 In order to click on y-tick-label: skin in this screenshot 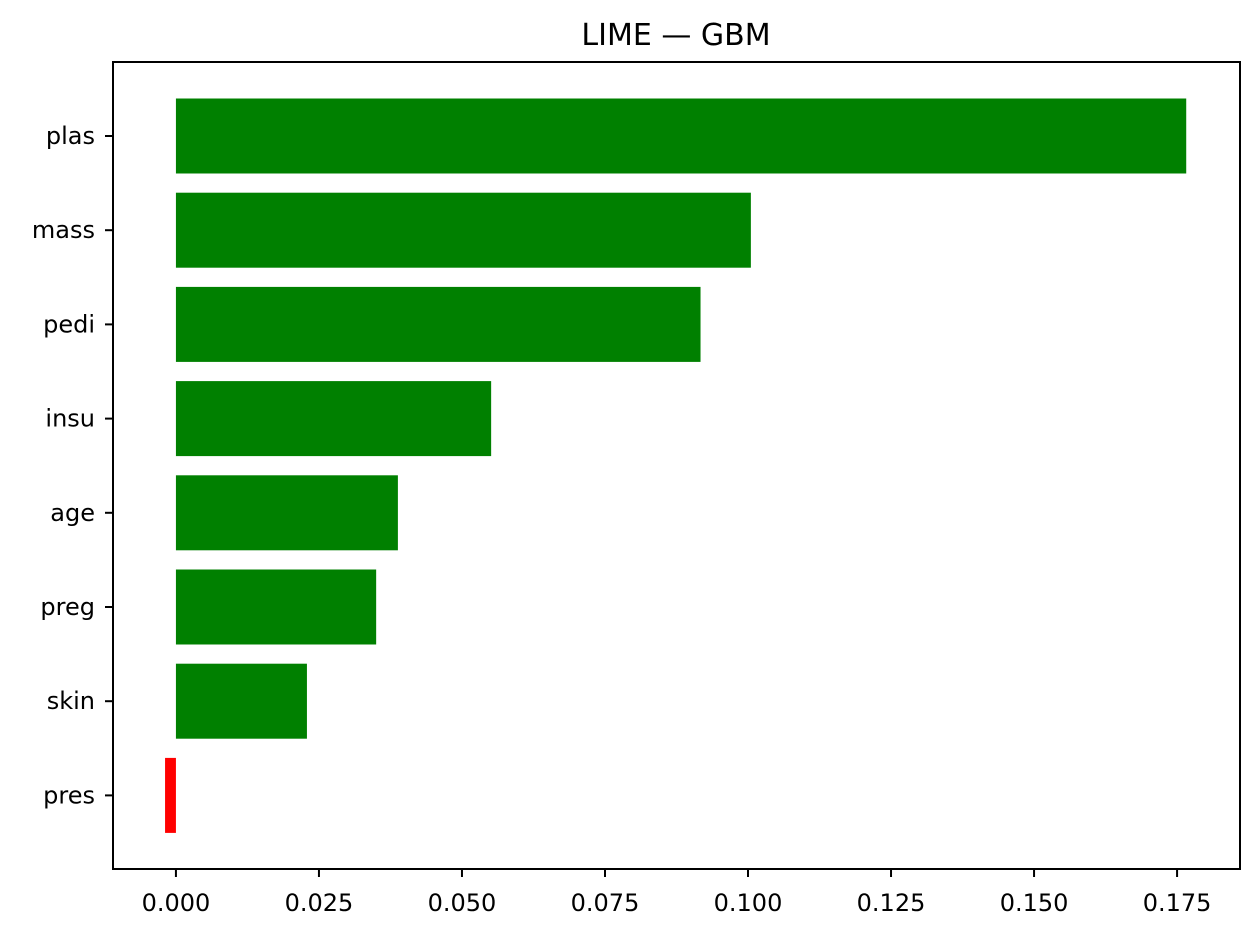, I will do `click(71, 701)`.